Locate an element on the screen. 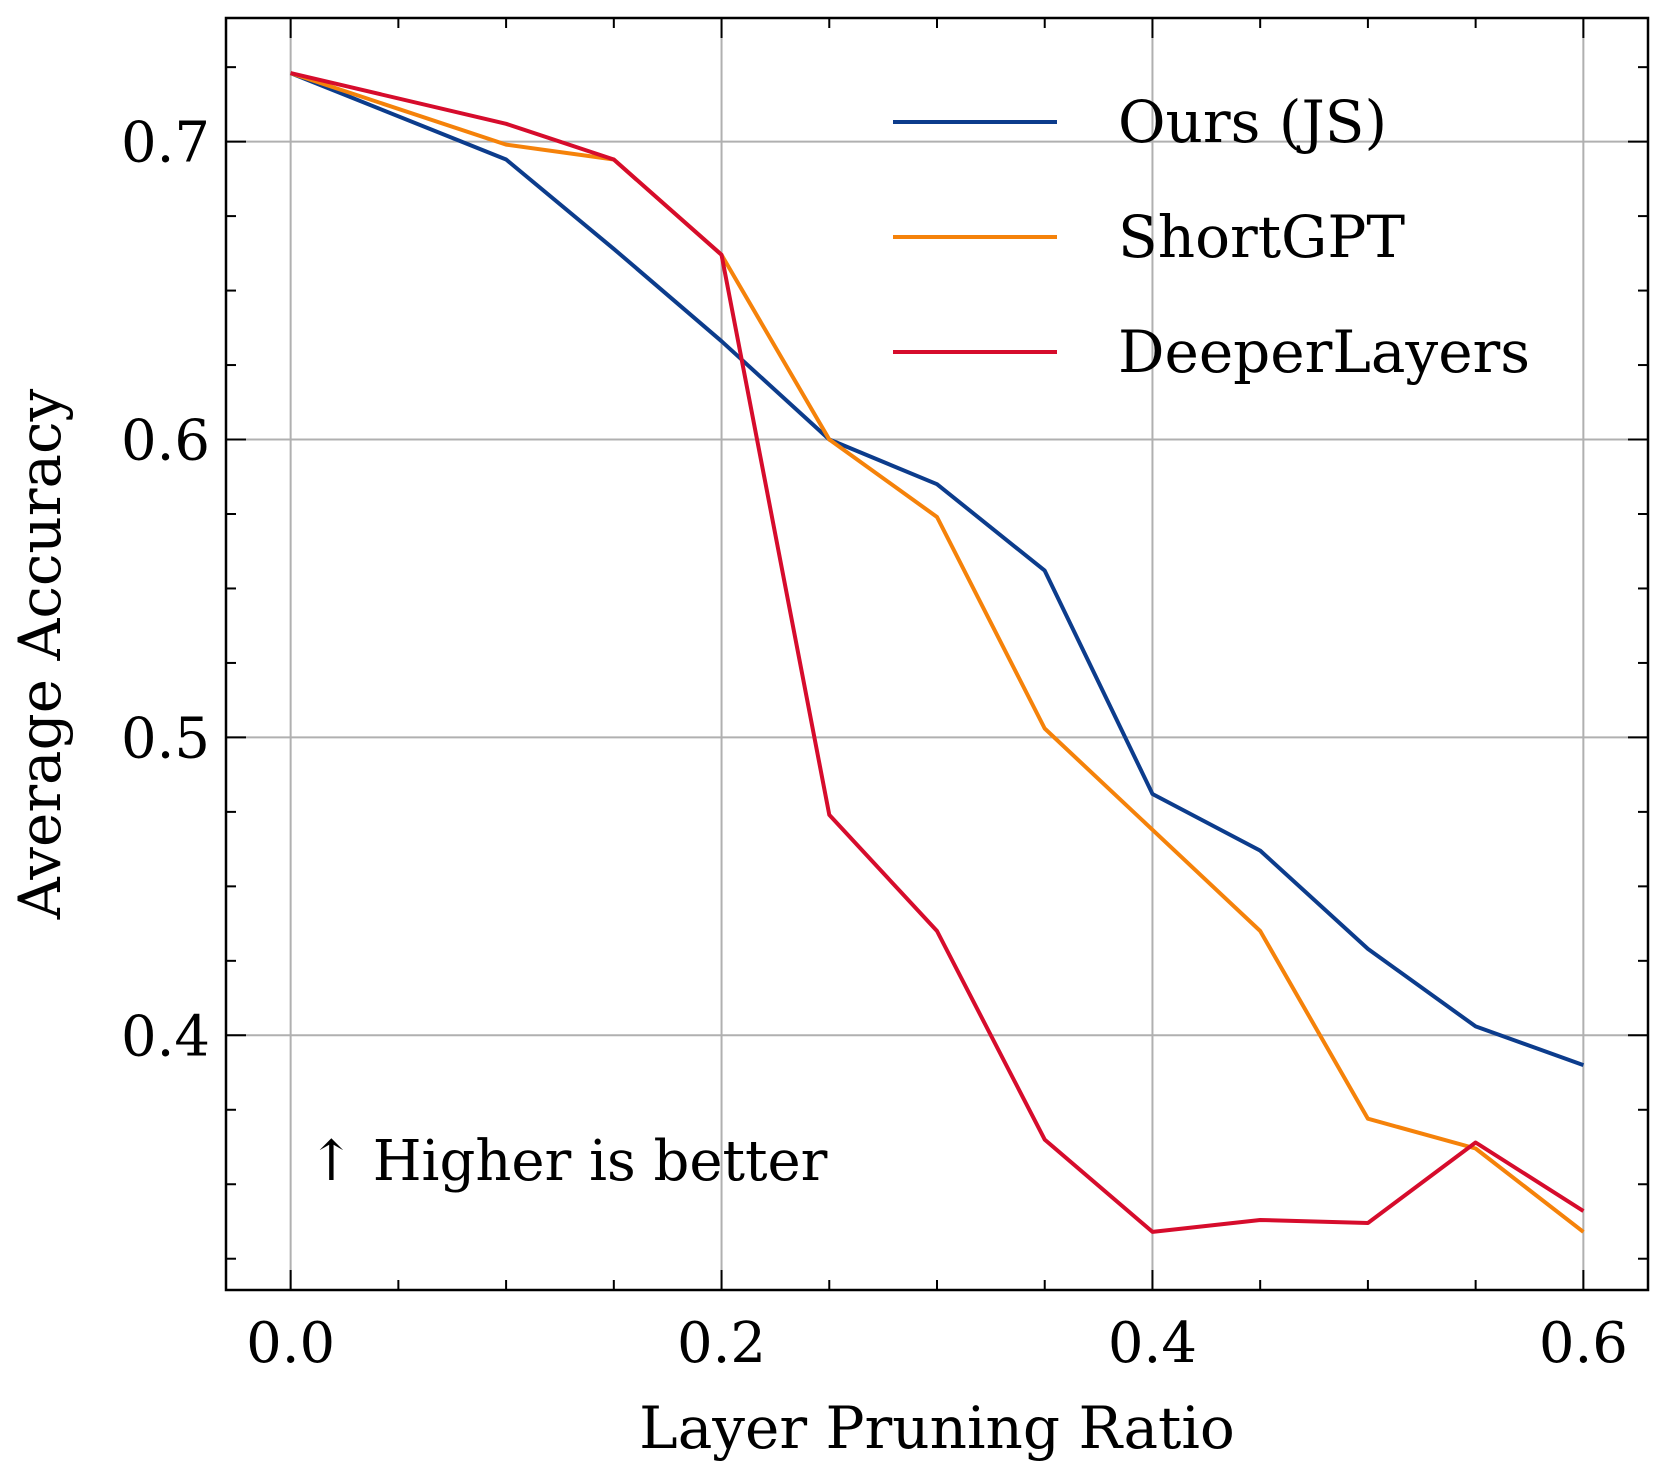 This screenshot has width=1659, height=1479. y-tick-label-3: 0.7 is located at coordinates (165, 143).